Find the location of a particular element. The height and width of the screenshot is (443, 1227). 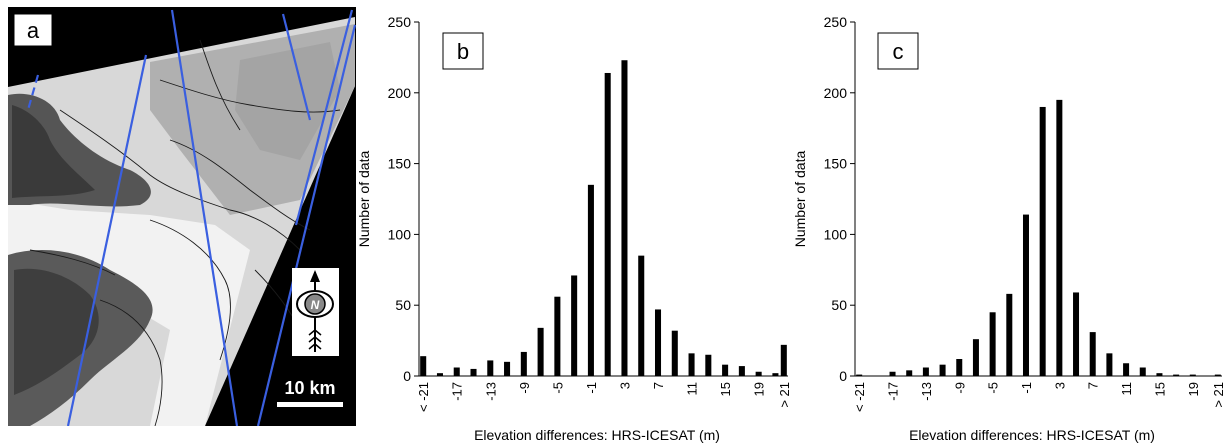

ice-surface-texture is located at coordinates (287, 101).